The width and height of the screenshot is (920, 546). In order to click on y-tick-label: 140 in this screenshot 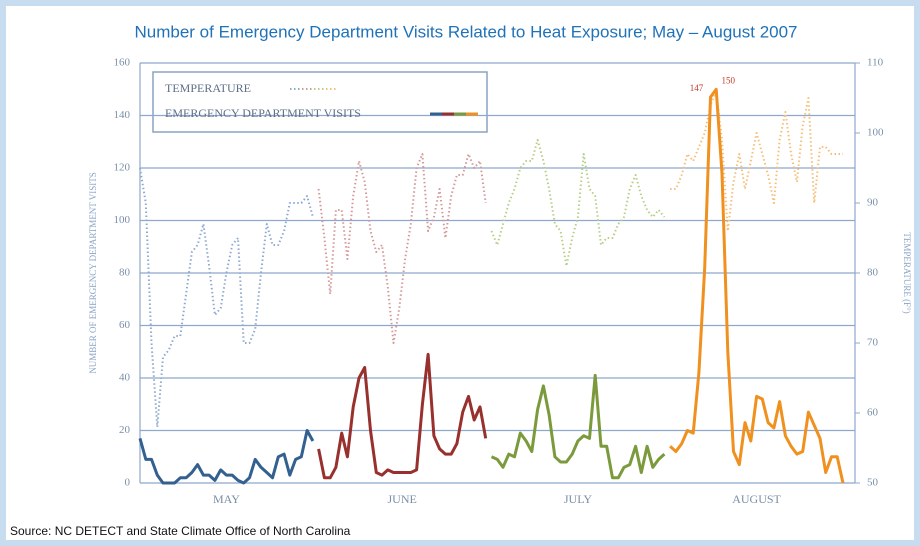, I will do `click(122, 115)`.